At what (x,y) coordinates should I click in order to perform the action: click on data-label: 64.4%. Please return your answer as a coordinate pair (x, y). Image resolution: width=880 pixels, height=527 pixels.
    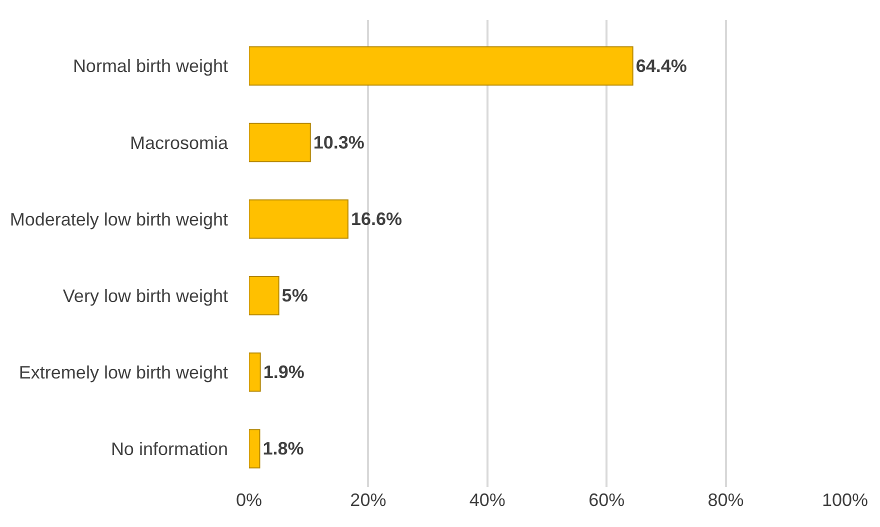
    Looking at the image, I should click on (661, 66).